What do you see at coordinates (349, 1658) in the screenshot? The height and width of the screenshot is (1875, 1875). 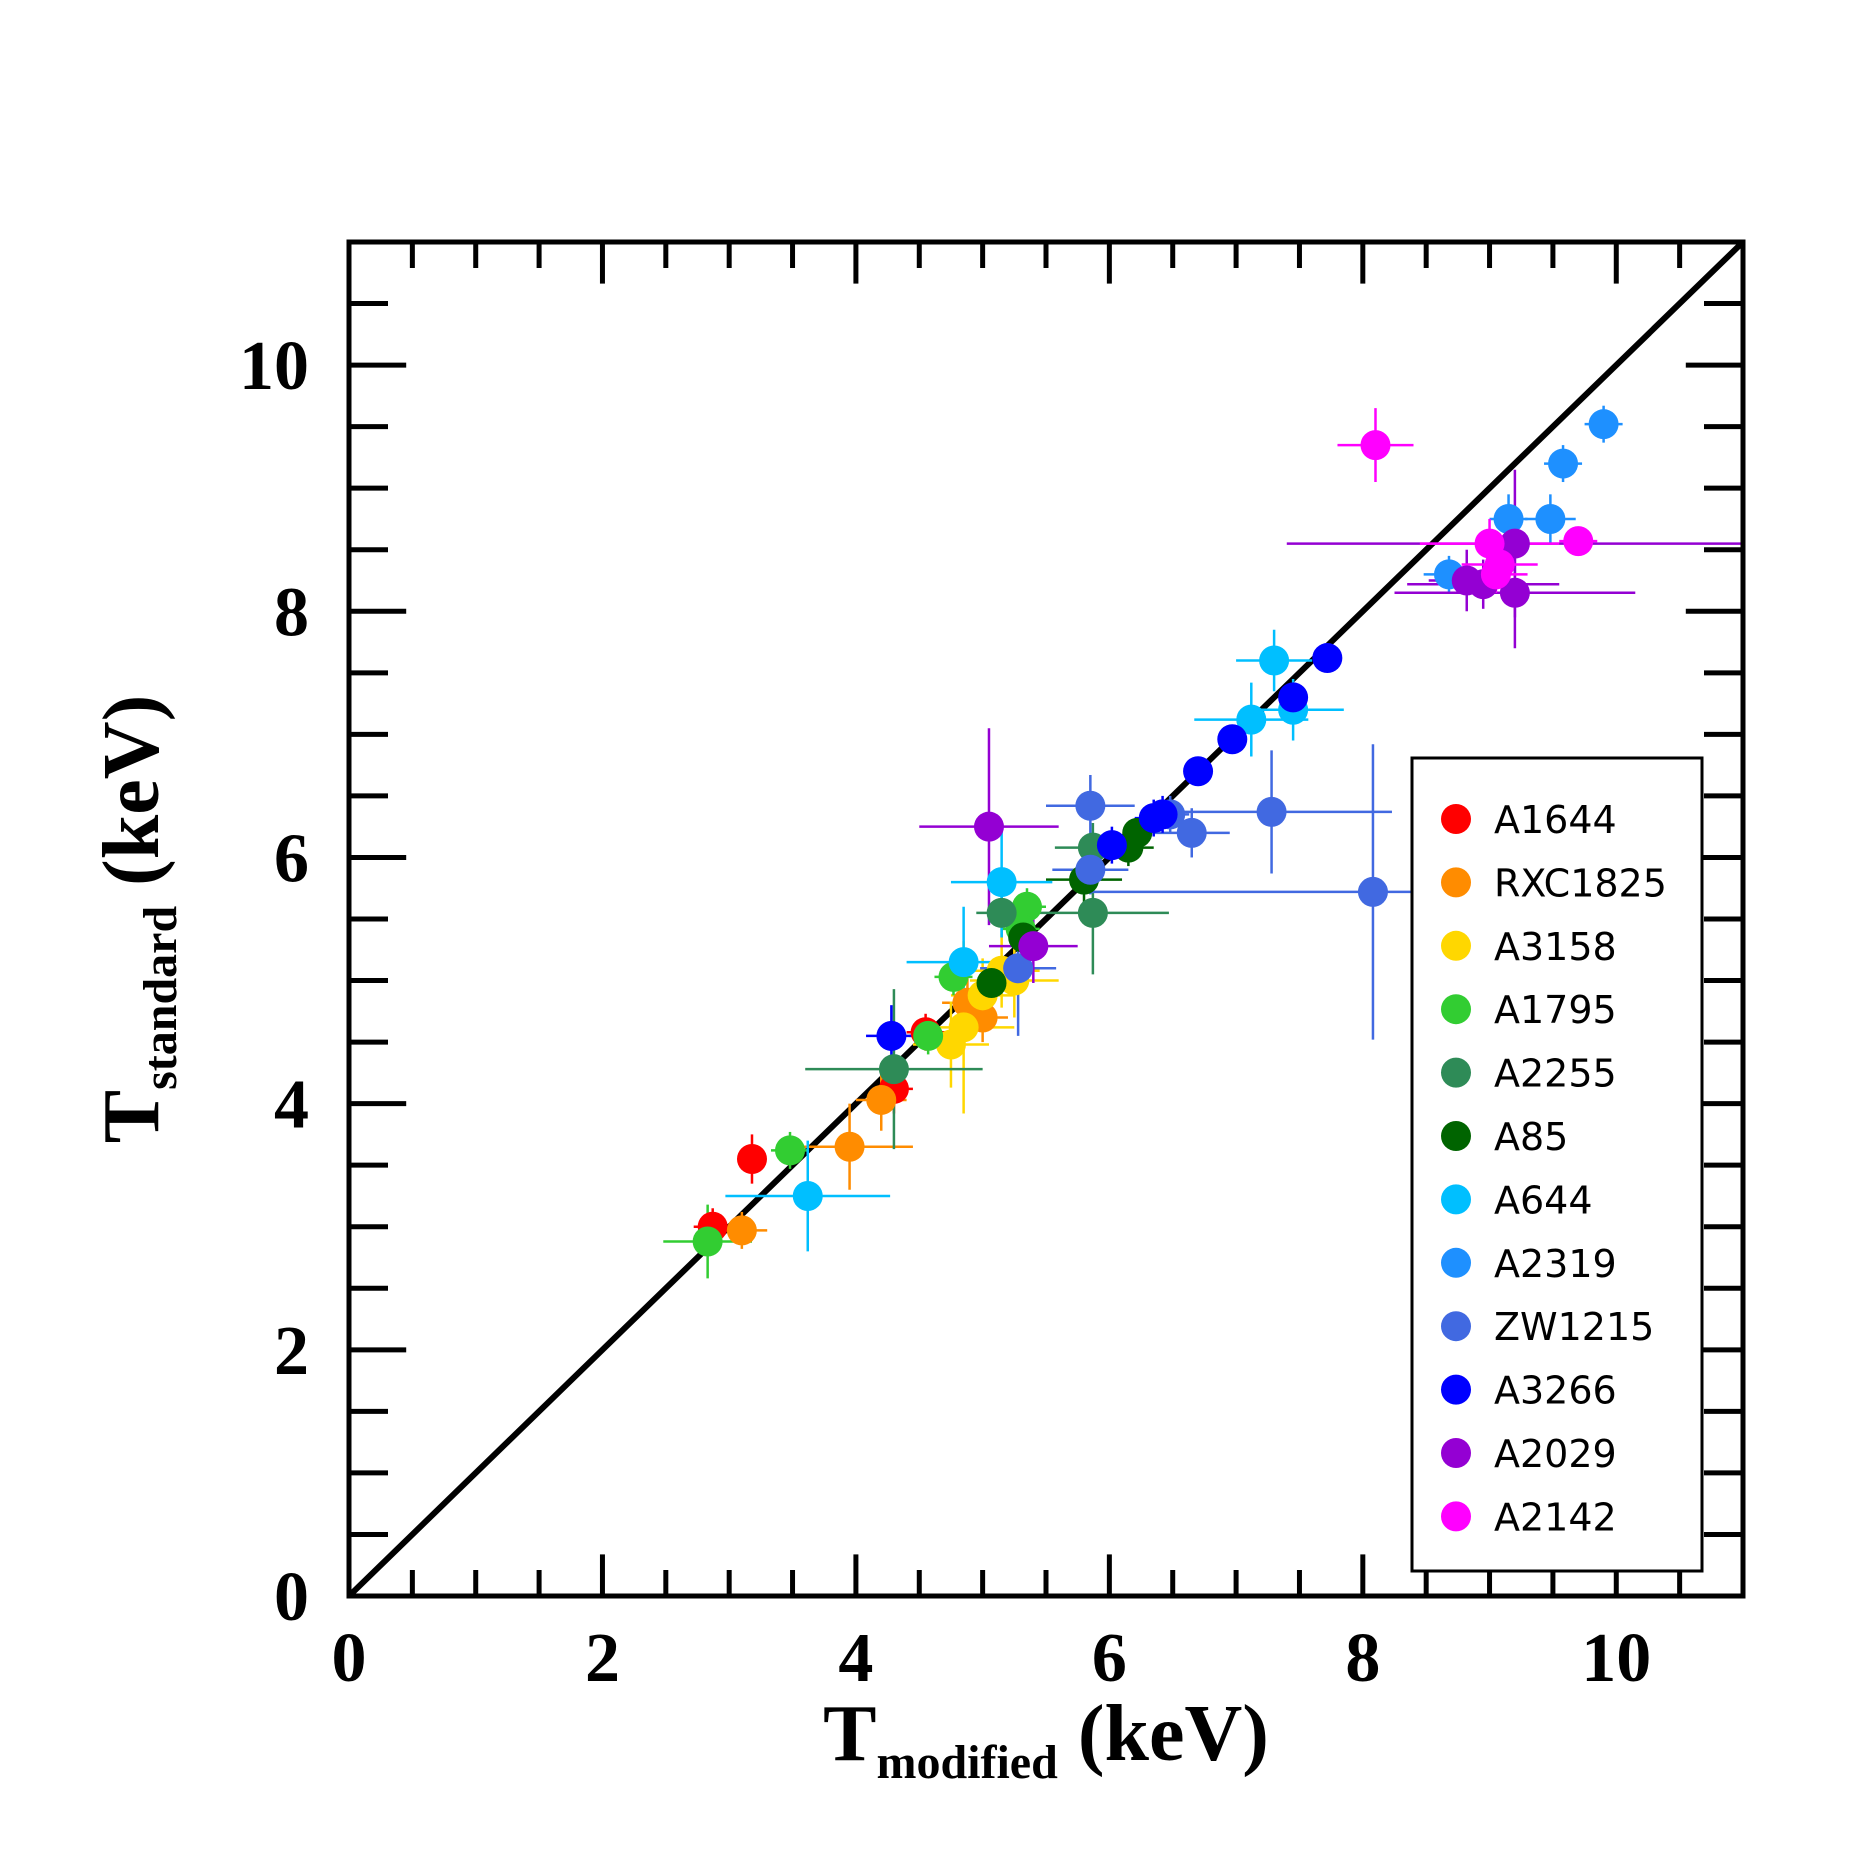 I see `x-tick-label: 0` at bounding box center [349, 1658].